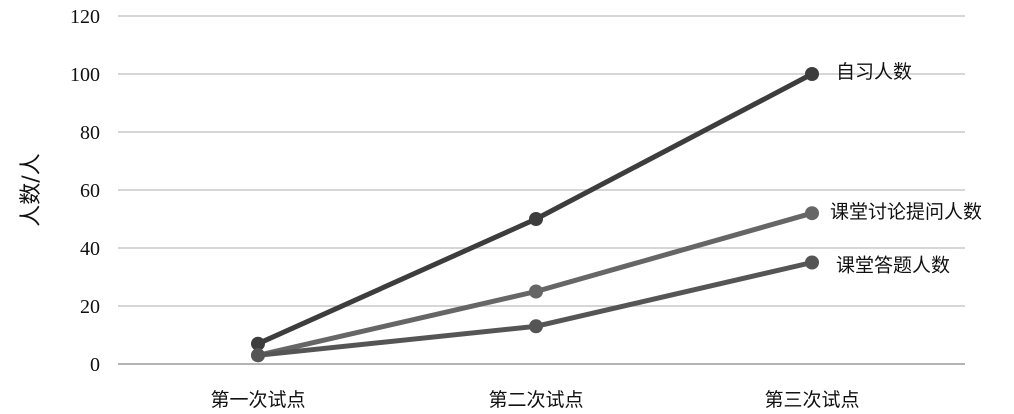  I want to click on x-category-label: 第一次试点, so click(257, 400).